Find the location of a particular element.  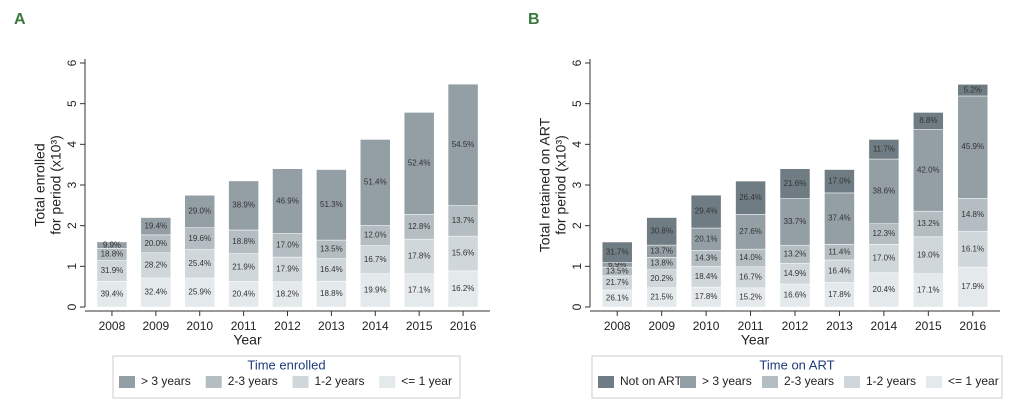

data-label: 13.8% is located at coordinates (661, 263).